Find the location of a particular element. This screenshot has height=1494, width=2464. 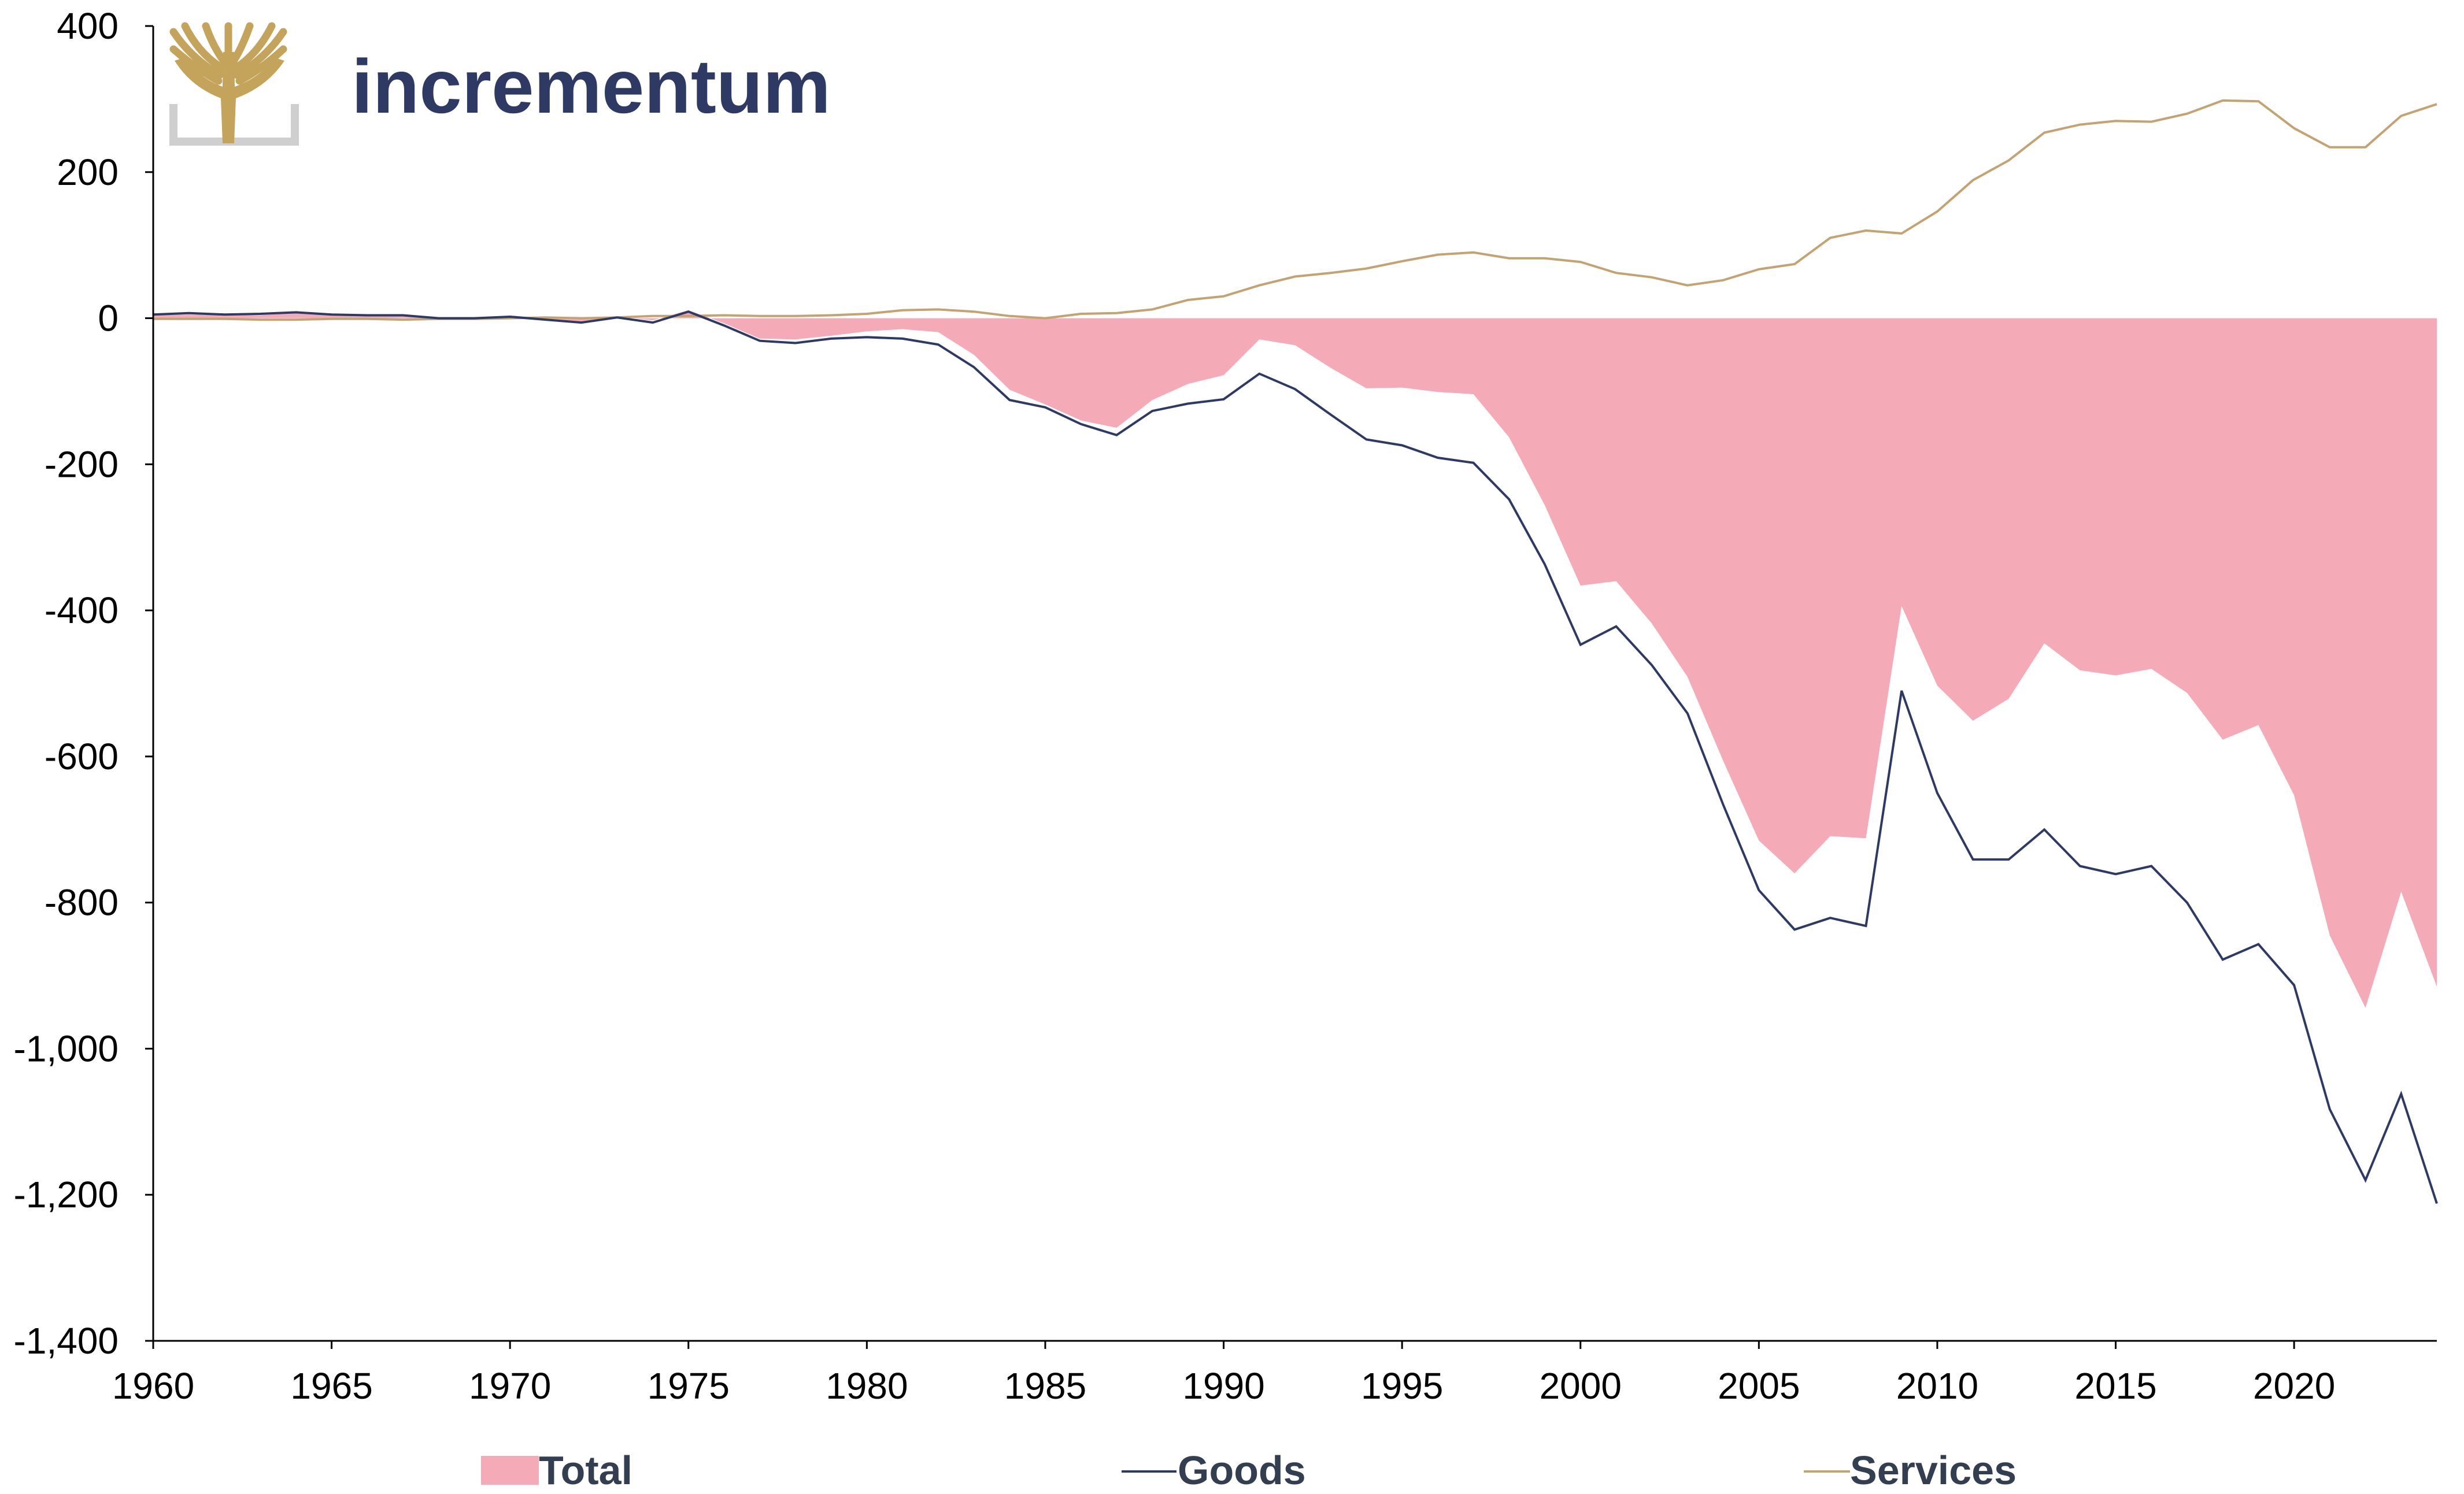

legend-item-total: Total is located at coordinates (556, 1470).